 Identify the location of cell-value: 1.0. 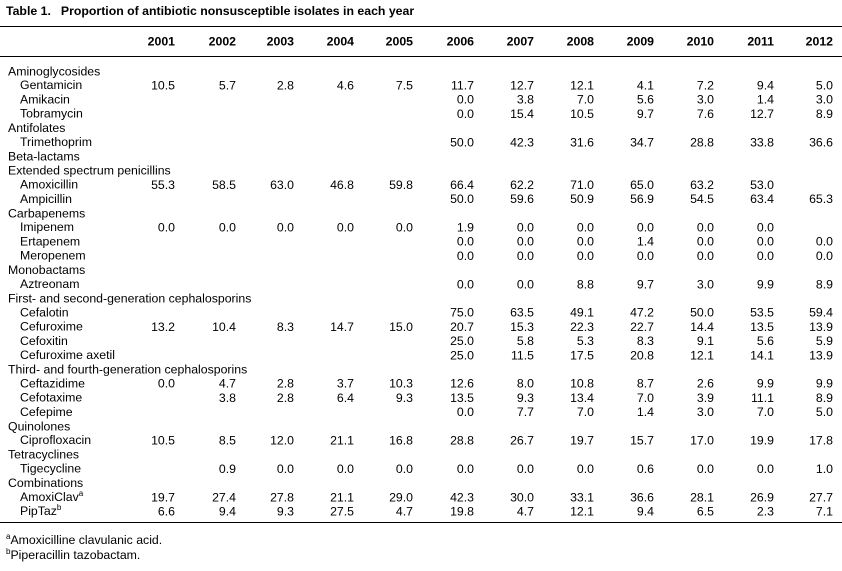
(824, 469).